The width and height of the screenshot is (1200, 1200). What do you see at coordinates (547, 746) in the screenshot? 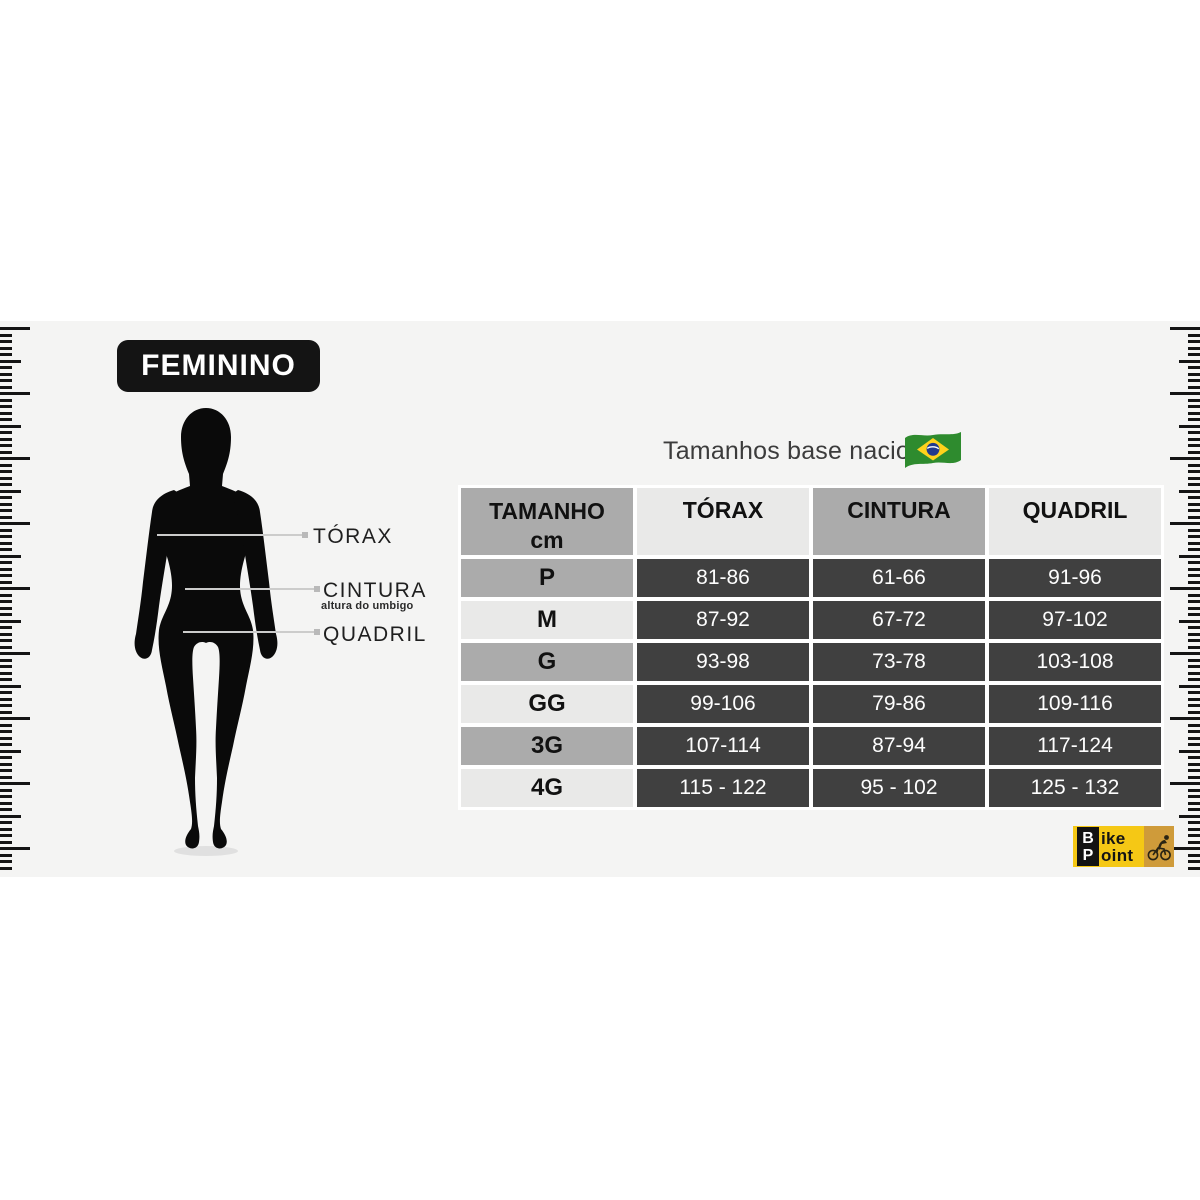
I see `size-label: 3G` at bounding box center [547, 746].